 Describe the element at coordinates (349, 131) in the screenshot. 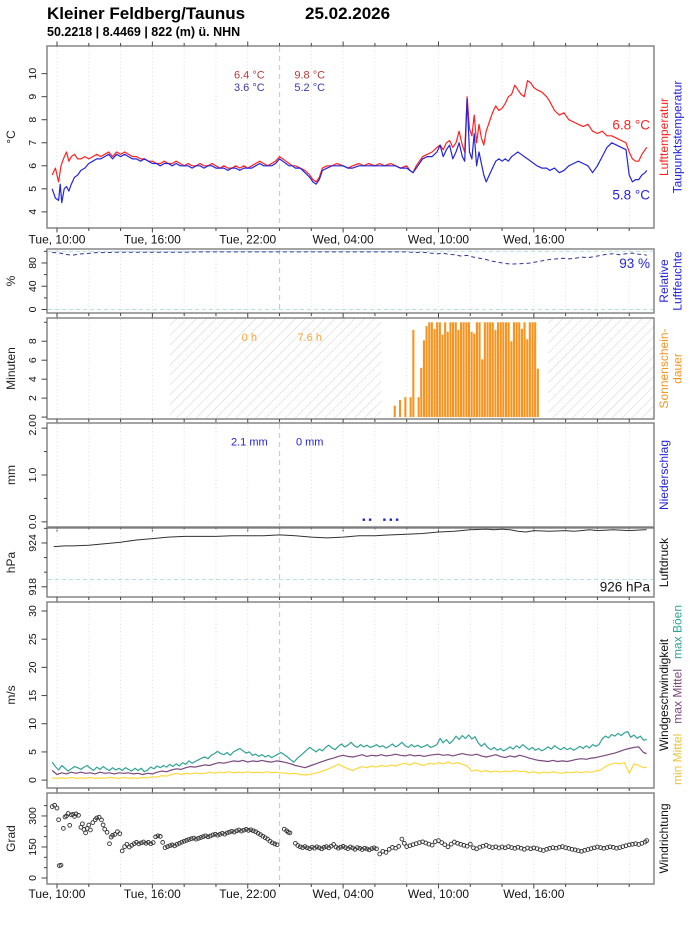

I see `series-lufttemperatur` at that location.